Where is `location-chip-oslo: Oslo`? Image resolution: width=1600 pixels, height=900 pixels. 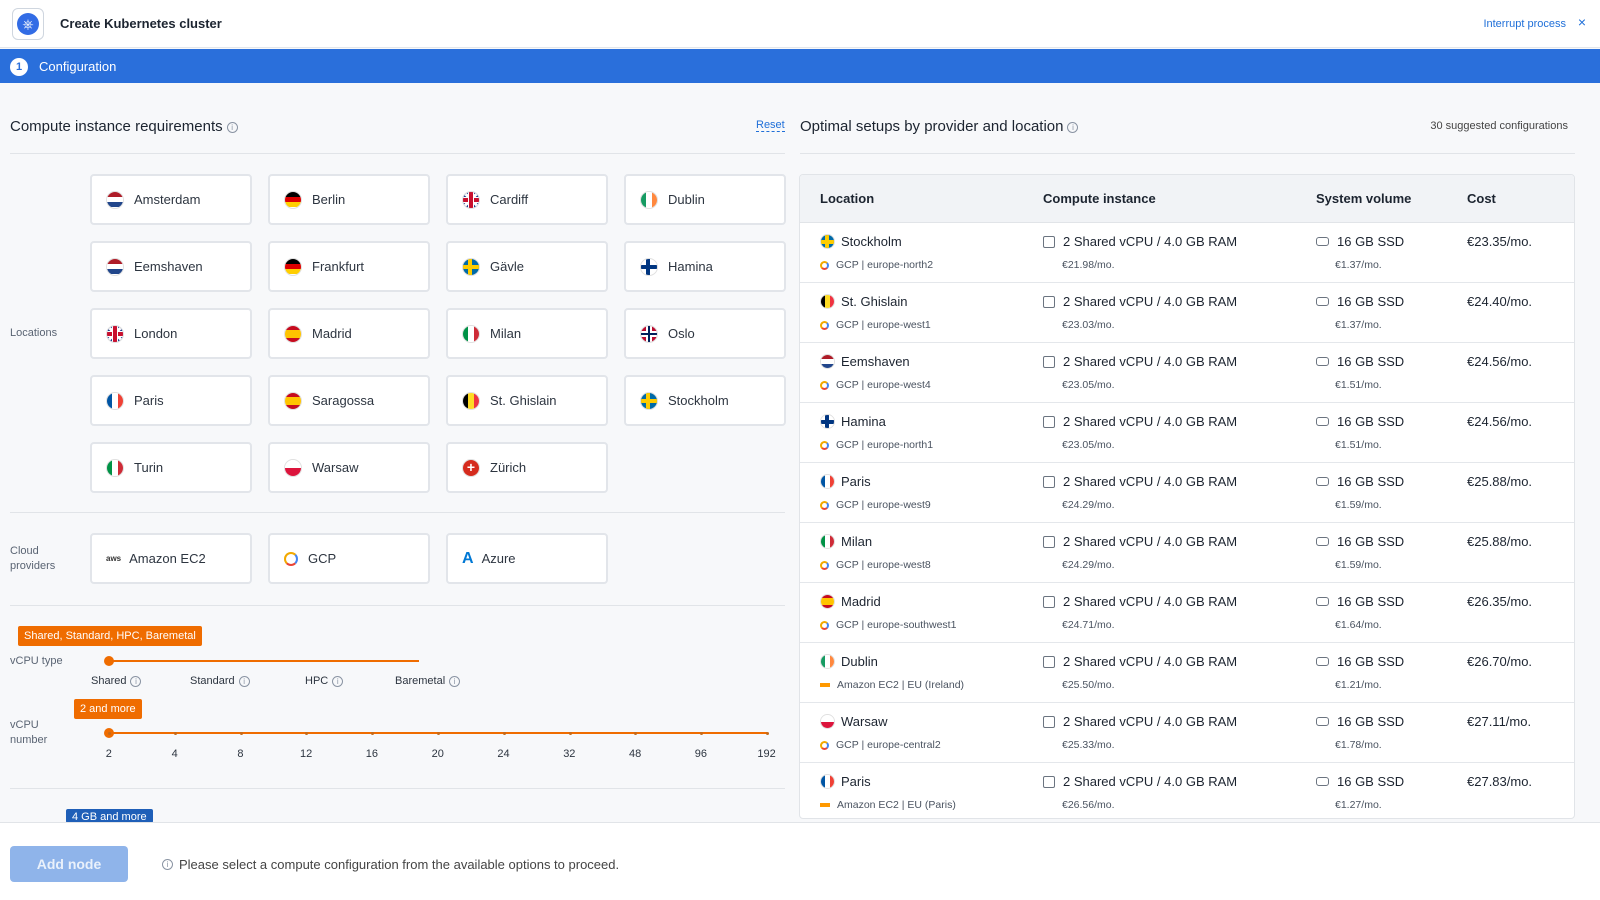
location-chip-oslo: Oslo is located at coordinates (705, 333).